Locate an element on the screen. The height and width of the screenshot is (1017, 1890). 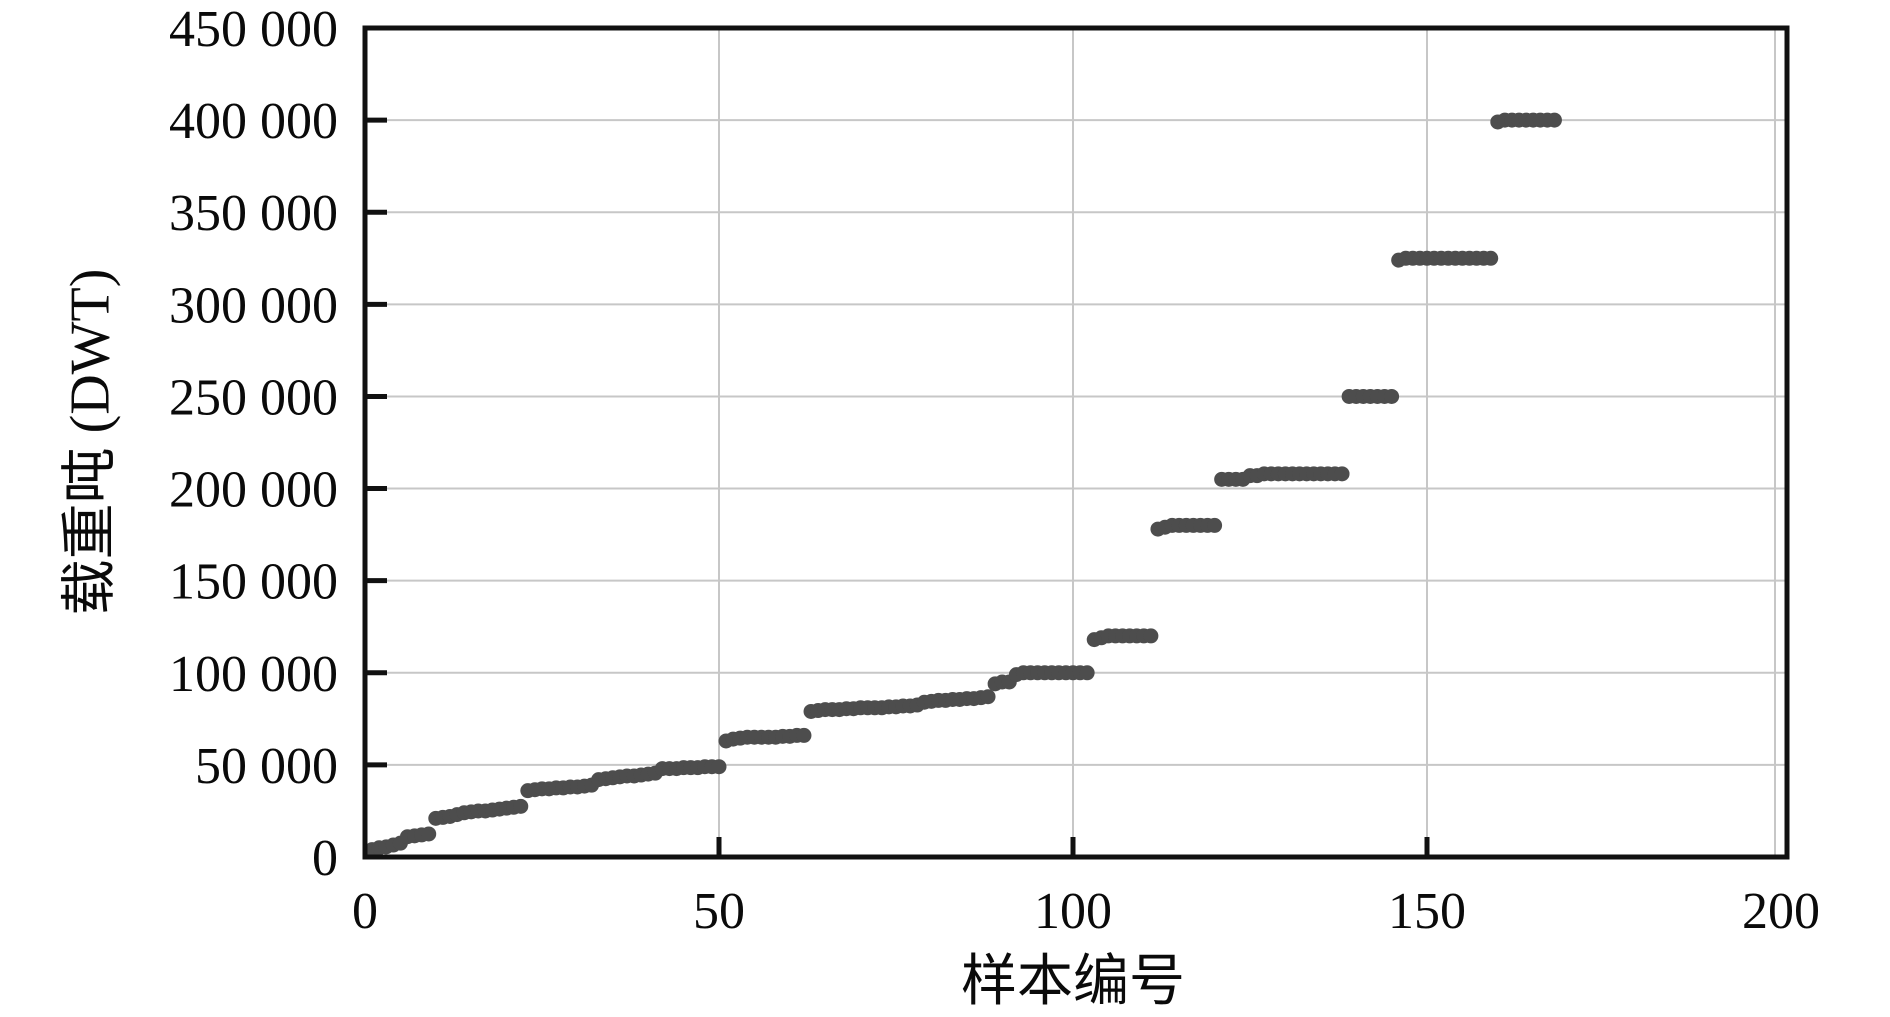
x-tick-label: 150 is located at coordinates (1427, 911).